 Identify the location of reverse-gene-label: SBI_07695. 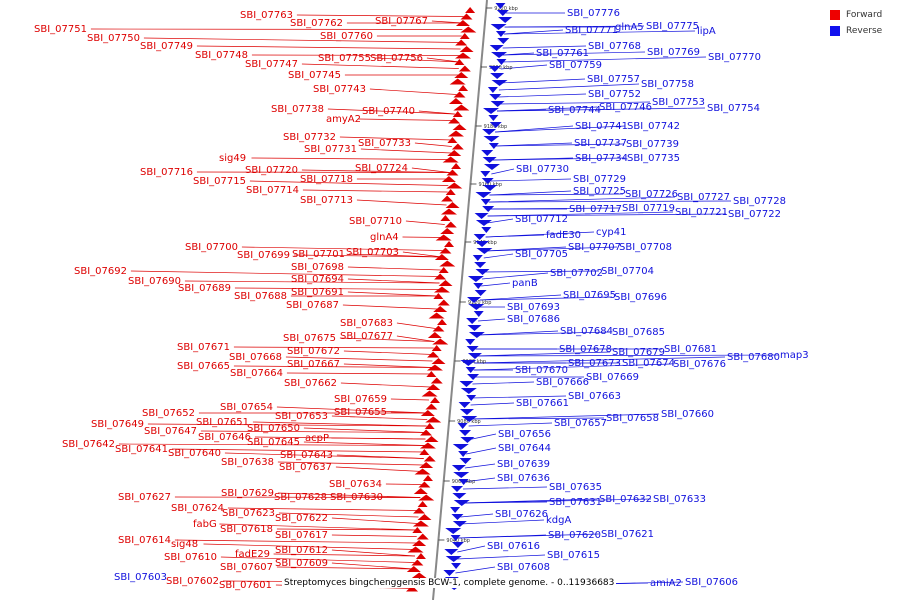
(589, 295).